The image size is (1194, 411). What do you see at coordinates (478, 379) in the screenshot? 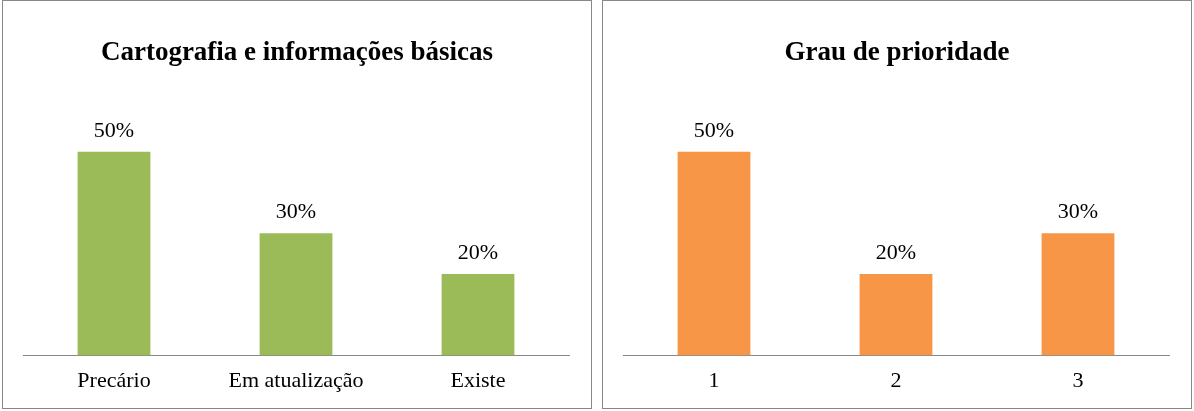
I see `x-tick-label: Existe` at bounding box center [478, 379].